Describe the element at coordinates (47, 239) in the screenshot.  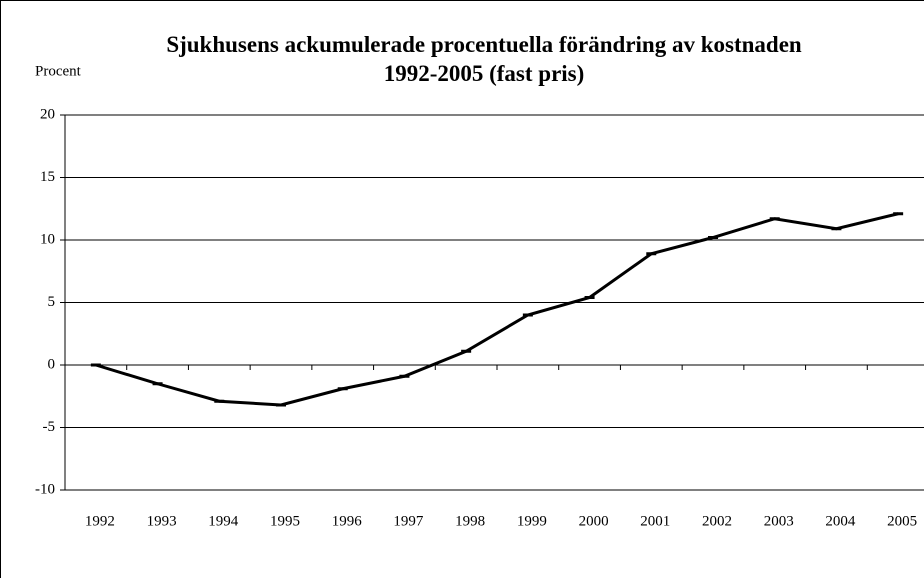
I see `y-tick-label: 10` at that location.